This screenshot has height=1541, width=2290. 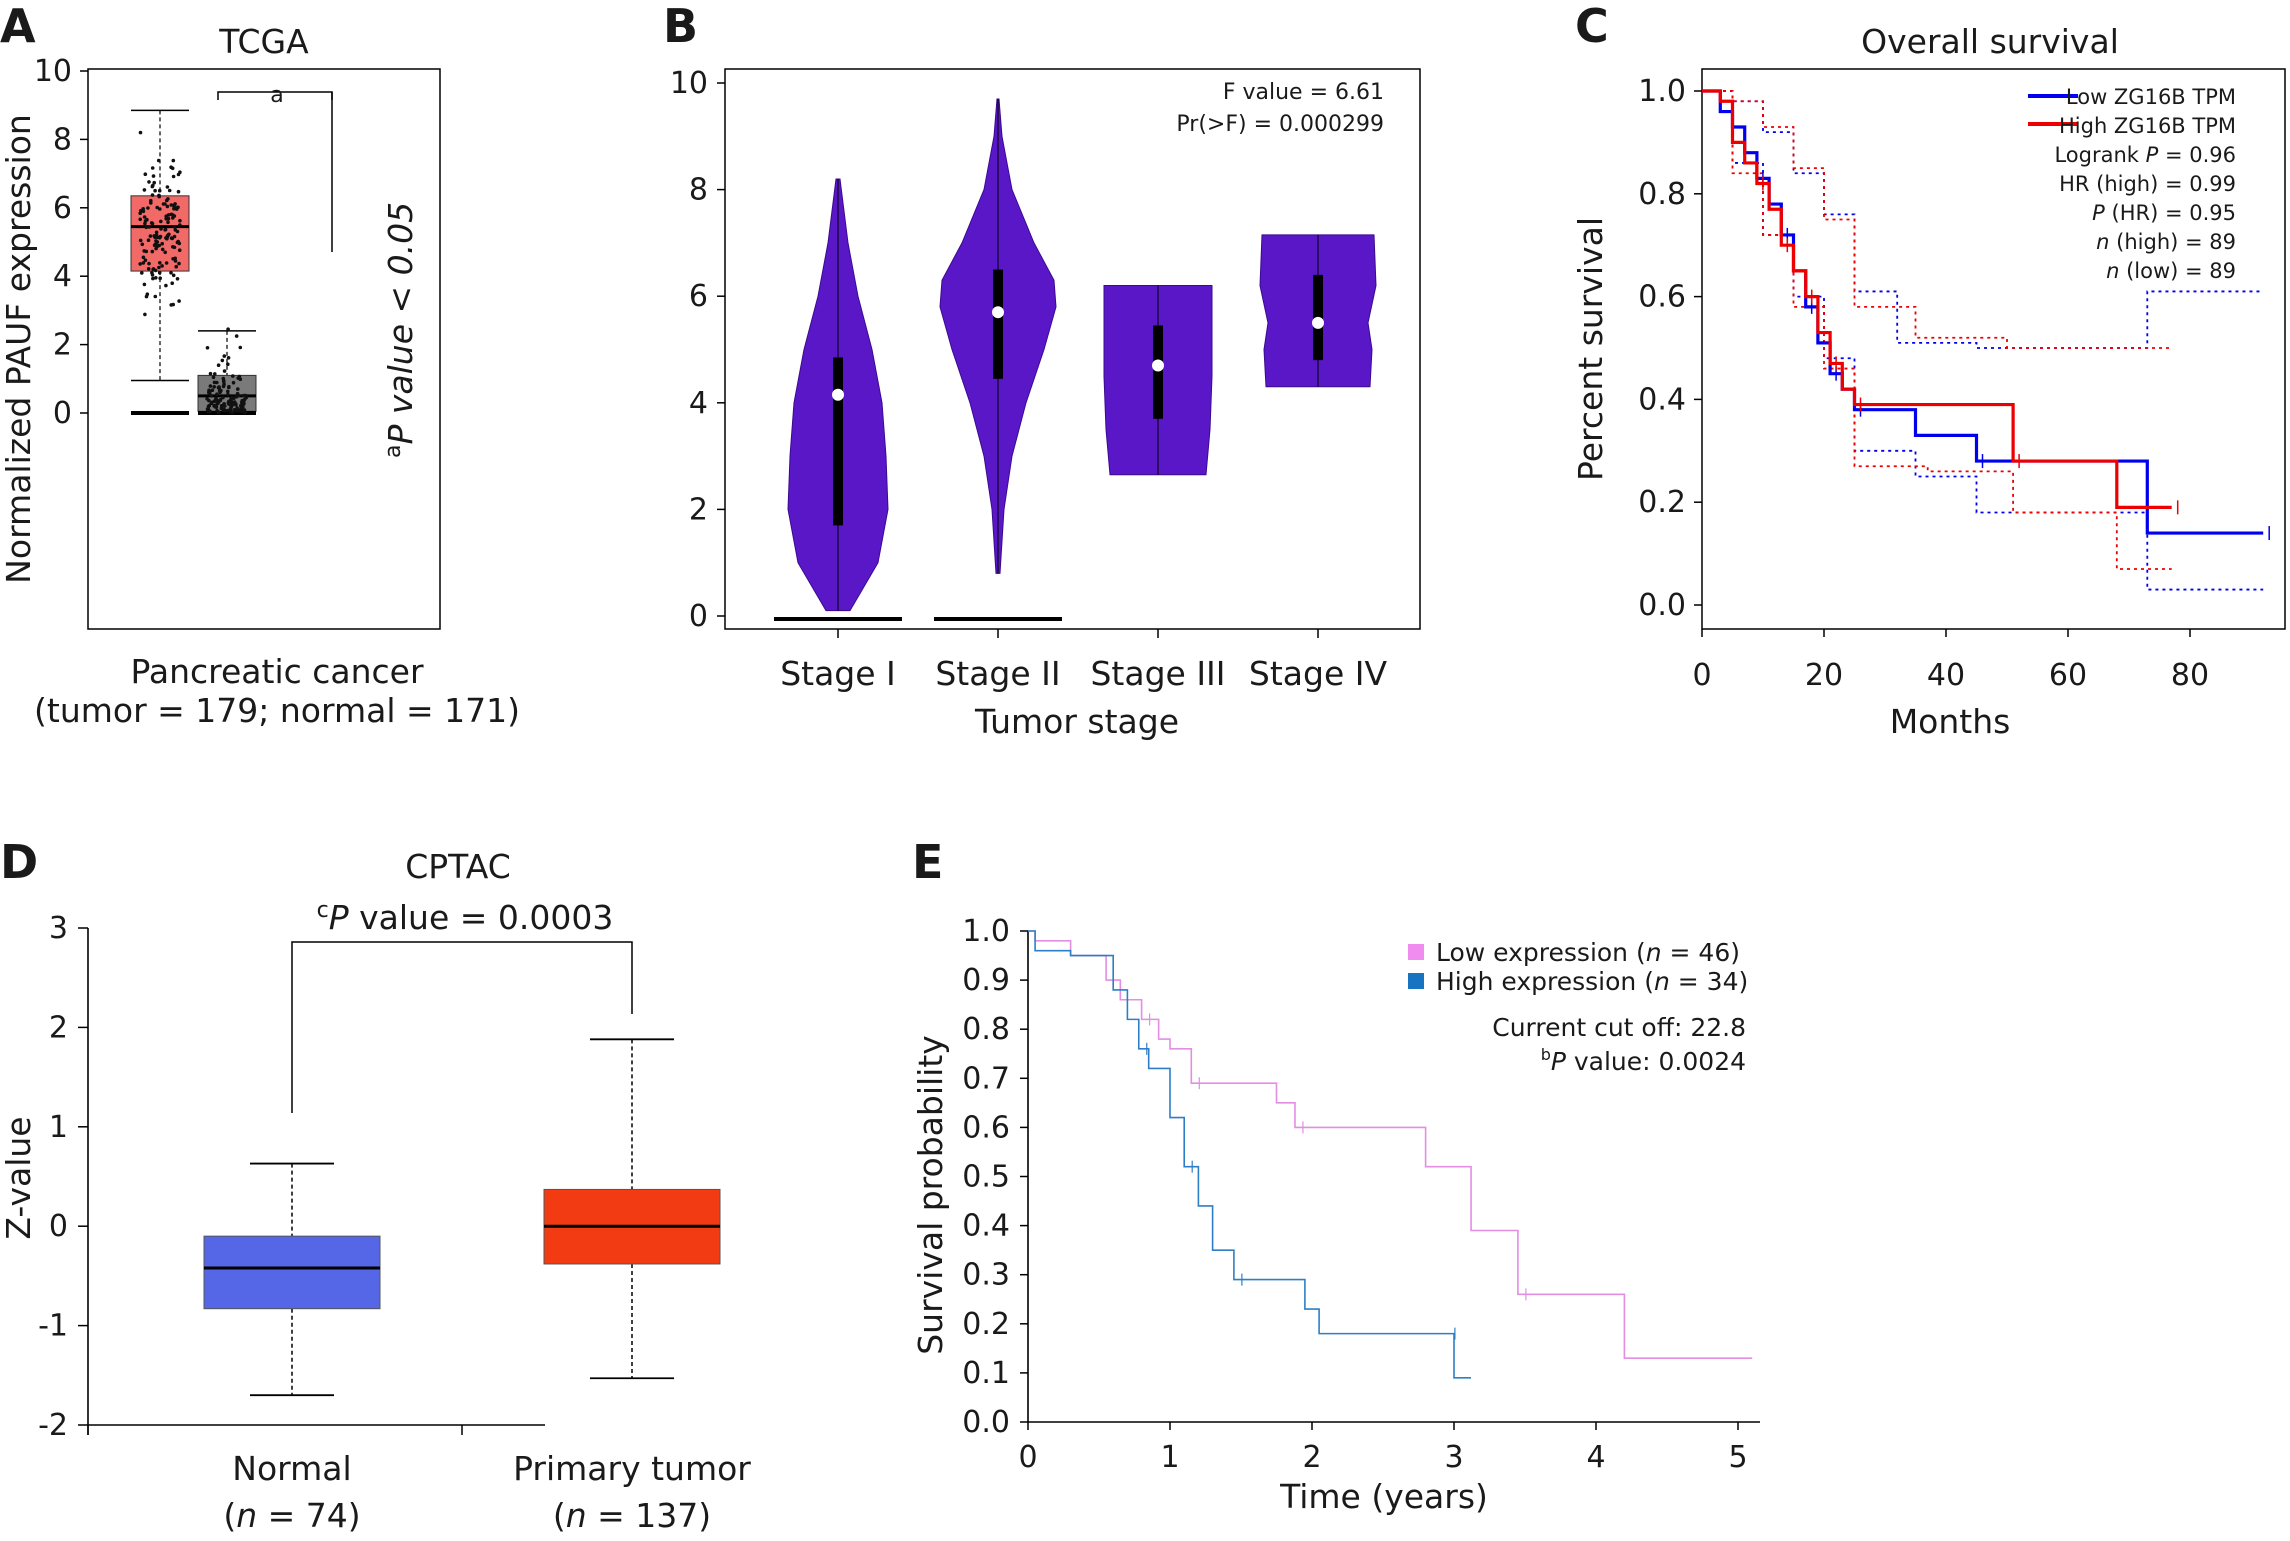 I want to click on panel-a-boxes, so click(x=193, y=262).